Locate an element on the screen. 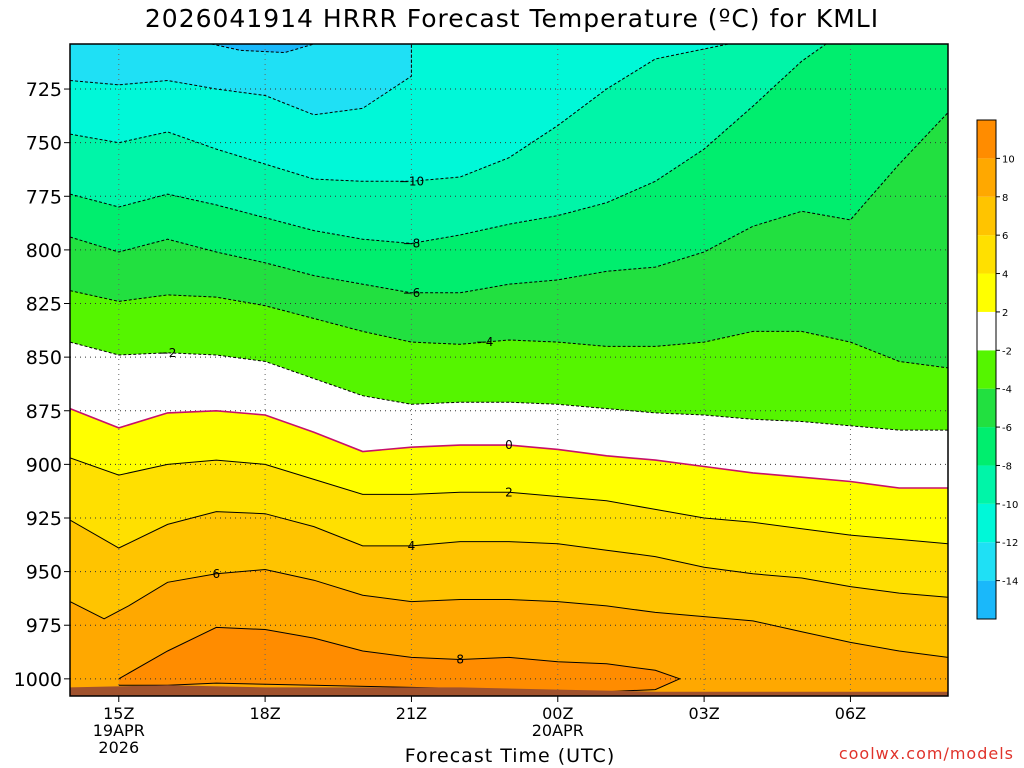 This screenshot has height=768, width=1024. x-tick-label: 06Z is located at coordinates (850, 713).